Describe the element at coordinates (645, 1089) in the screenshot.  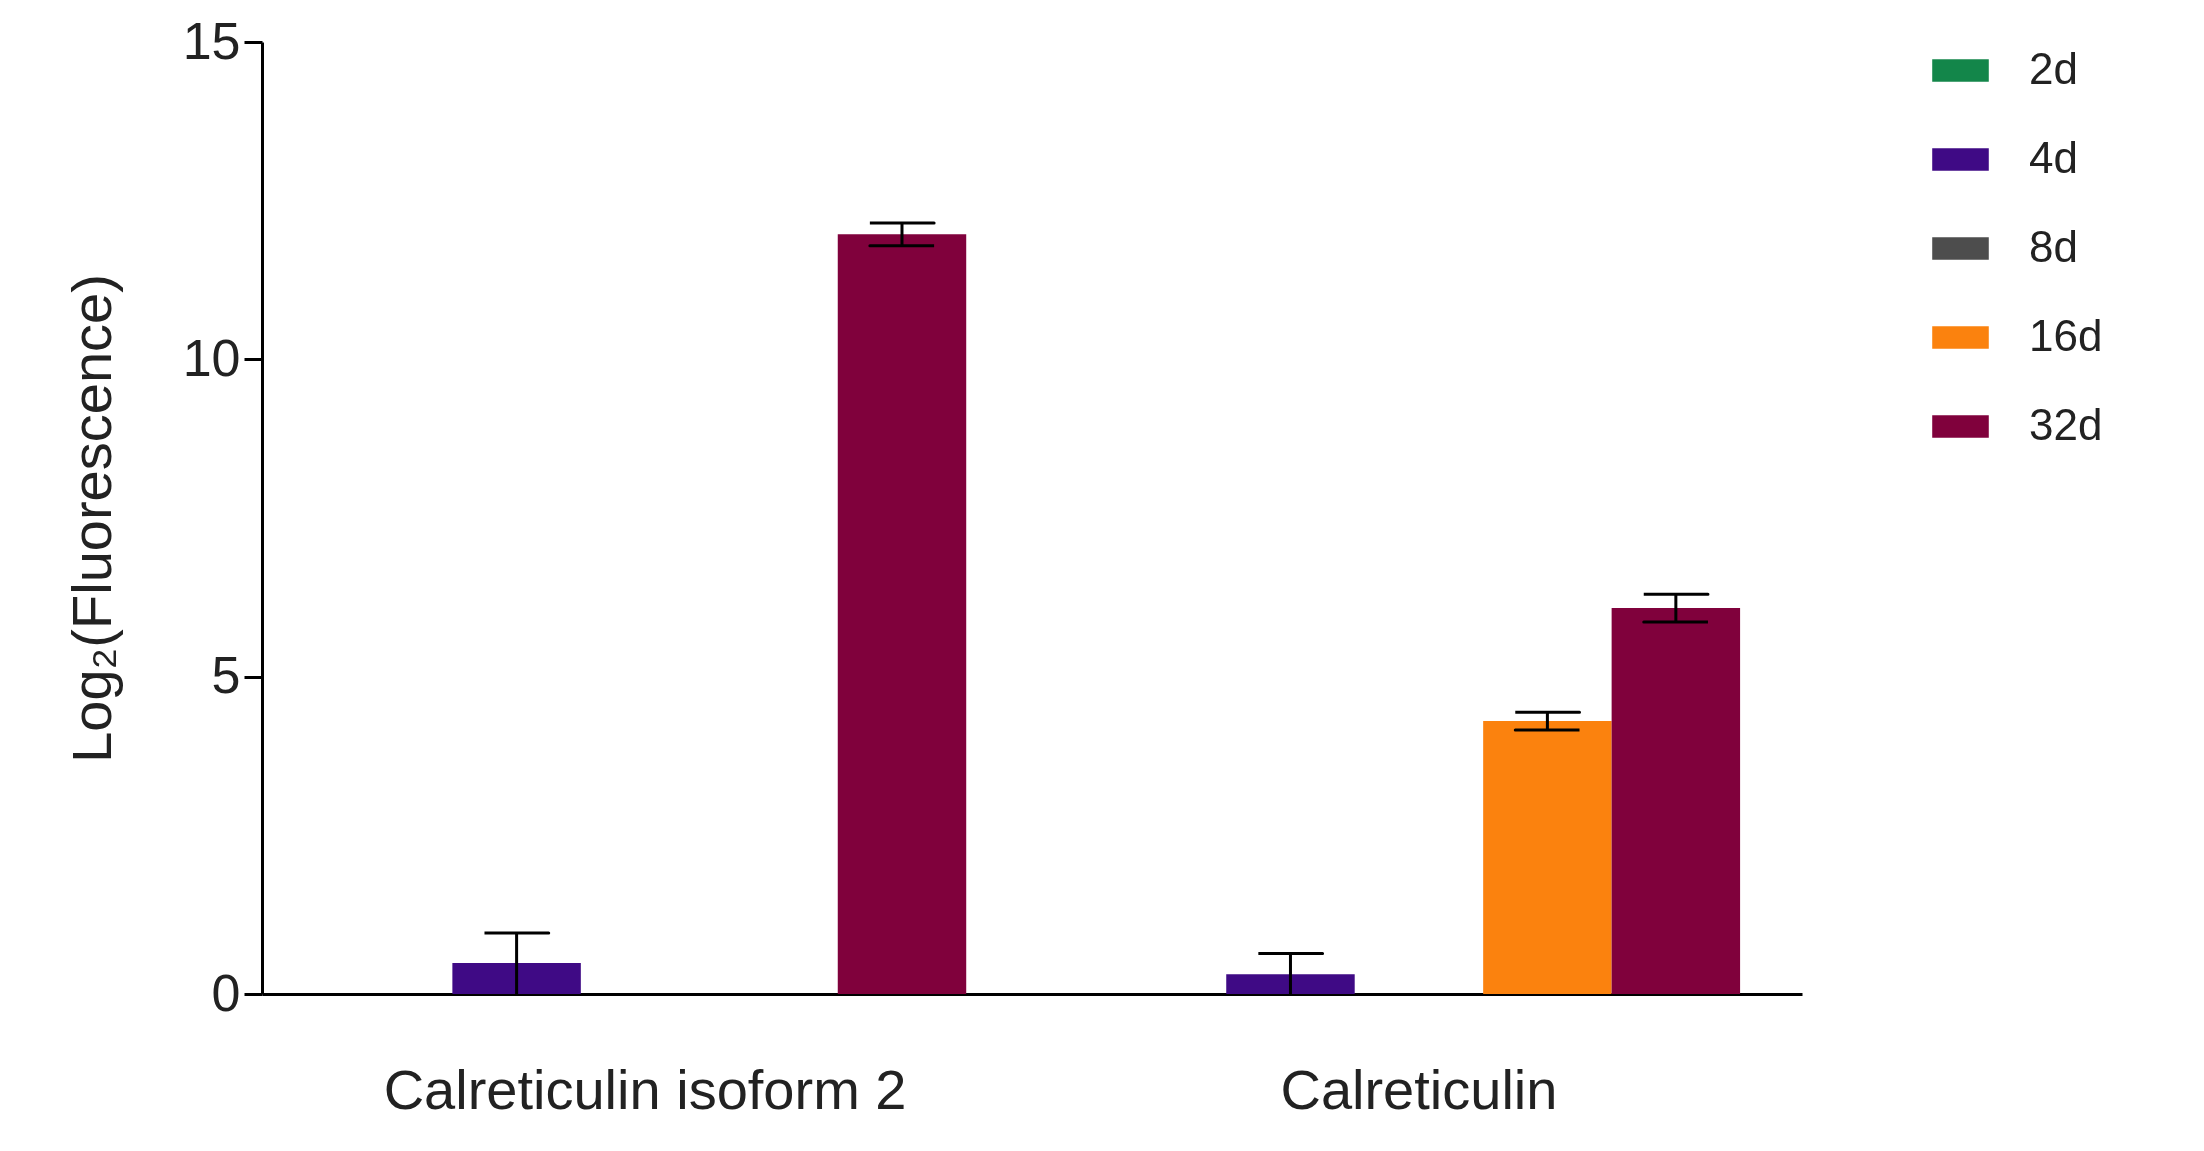
I see `x-tick-label: Calreticulin isoform 2` at that location.